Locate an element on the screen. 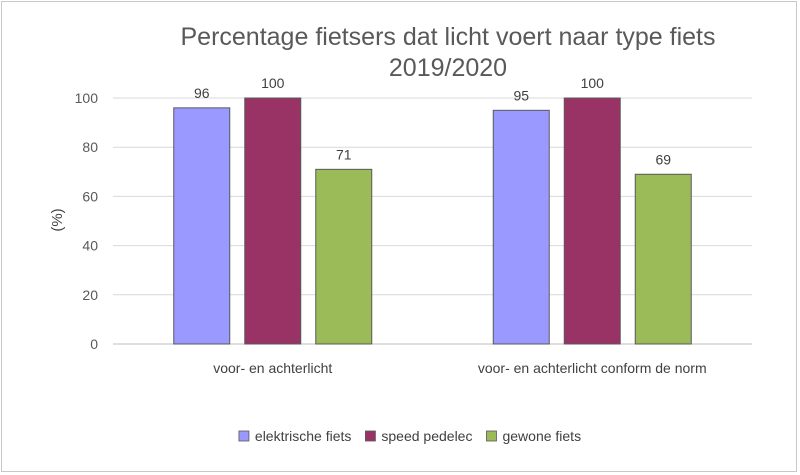  legend-label: speed pedelec is located at coordinates (426, 436).